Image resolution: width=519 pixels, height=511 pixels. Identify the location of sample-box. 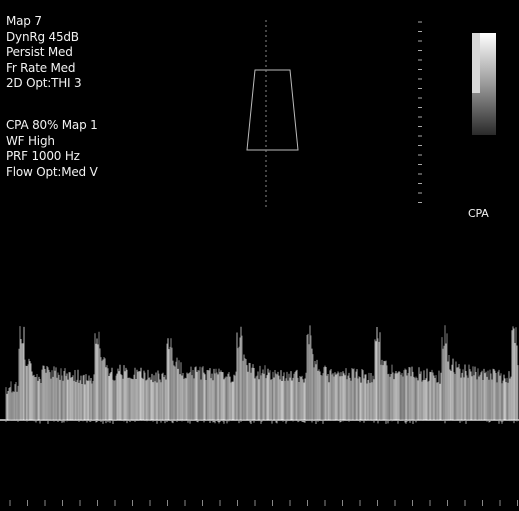
(272, 110).